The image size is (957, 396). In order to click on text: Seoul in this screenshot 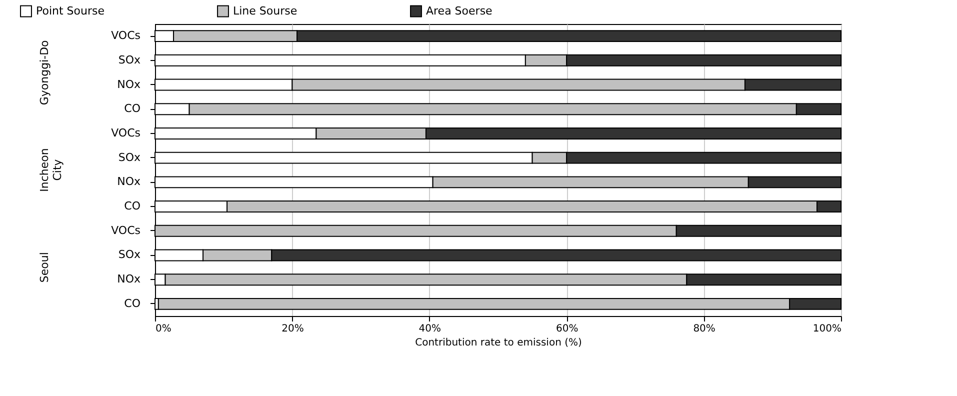, I will do `click(44, 267)`.